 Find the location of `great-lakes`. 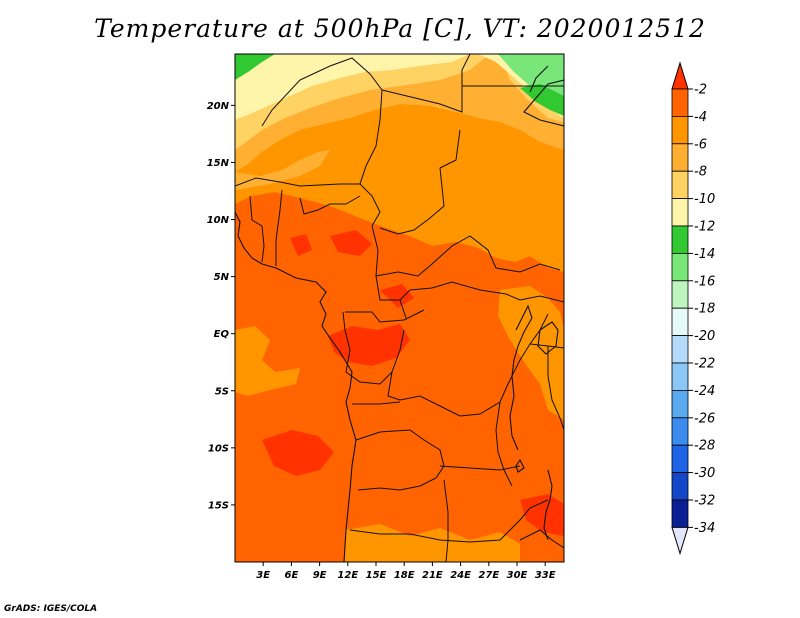

great-lakes is located at coordinates (534, 388).